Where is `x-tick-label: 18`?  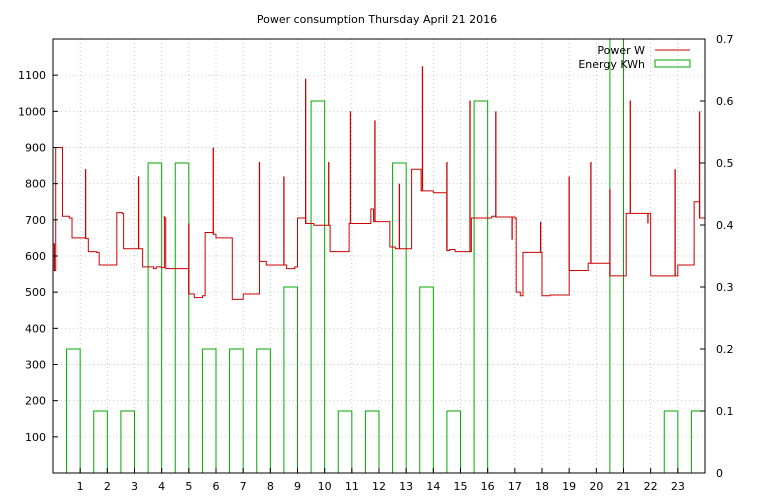 x-tick-label: 18 is located at coordinates (542, 486).